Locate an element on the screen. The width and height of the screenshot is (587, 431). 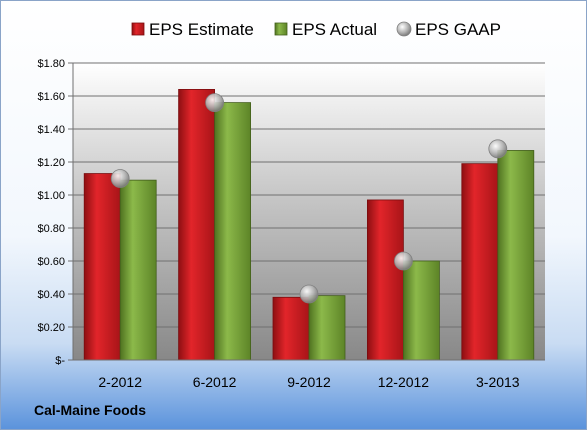
legend: EPS Estimate EPS Actual EPS GAAP is located at coordinates (316, 29).